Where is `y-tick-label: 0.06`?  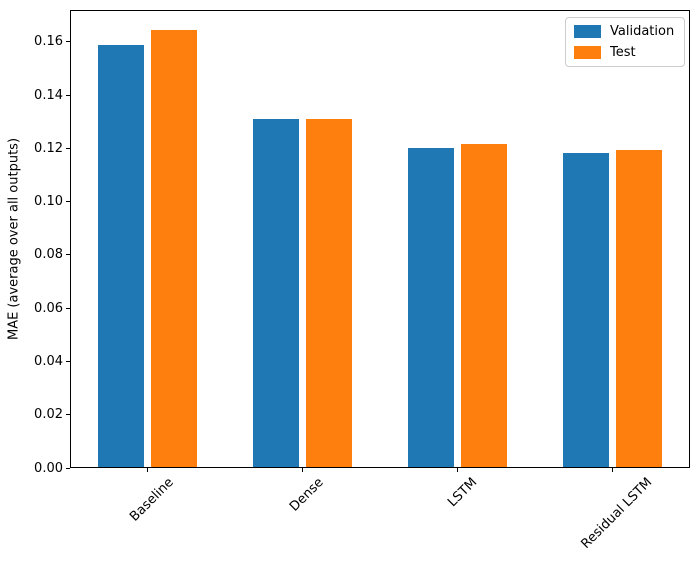 y-tick-label: 0.06 is located at coordinates (48, 308).